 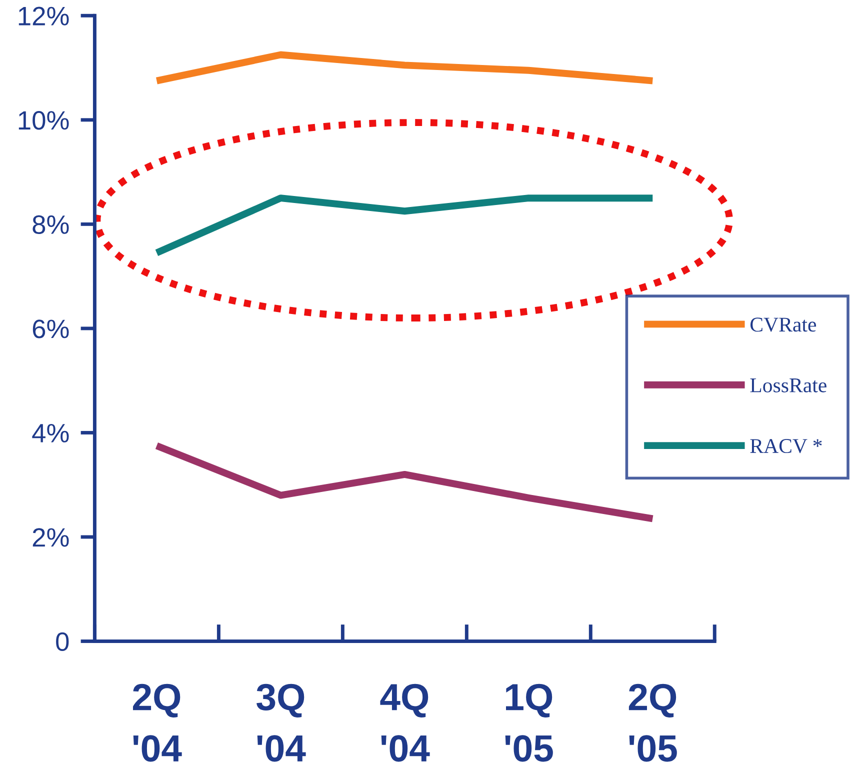 What do you see at coordinates (157, 723) in the screenshot?
I see `x-tick-label: 2Q '04` at bounding box center [157, 723].